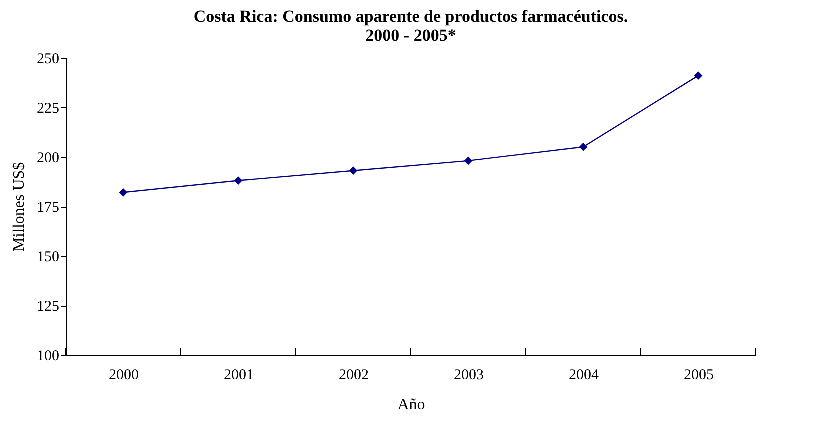 The width and height of the screenshot is (816, 444). Describe the element at coordinates (19, 207) in the screenshot. I see `y-axis-title: Millones US$` at that location.